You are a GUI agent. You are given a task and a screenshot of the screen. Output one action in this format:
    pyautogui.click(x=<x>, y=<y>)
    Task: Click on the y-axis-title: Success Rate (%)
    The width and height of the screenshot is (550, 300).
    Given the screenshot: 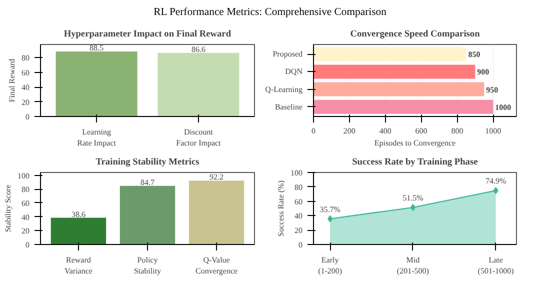 What is the action you would take?
    pyautogui.click(x=281, y=208)
    